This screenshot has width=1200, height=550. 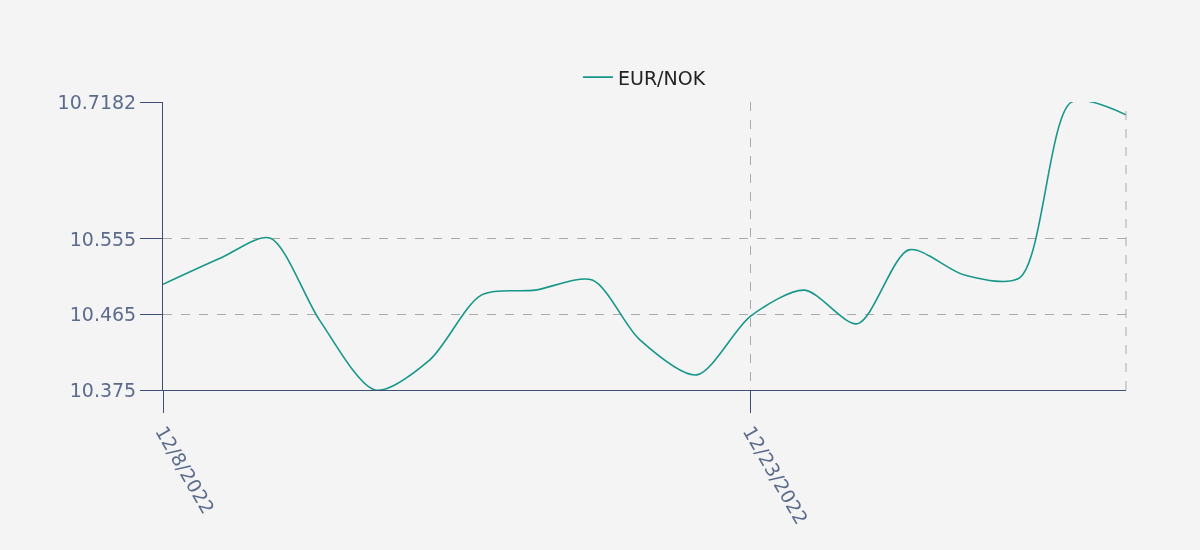 What do you see at coordinates (97, 101) in the screenshot?
I see `y-tick-label: 10.7182` at bounding box center [97, 101].